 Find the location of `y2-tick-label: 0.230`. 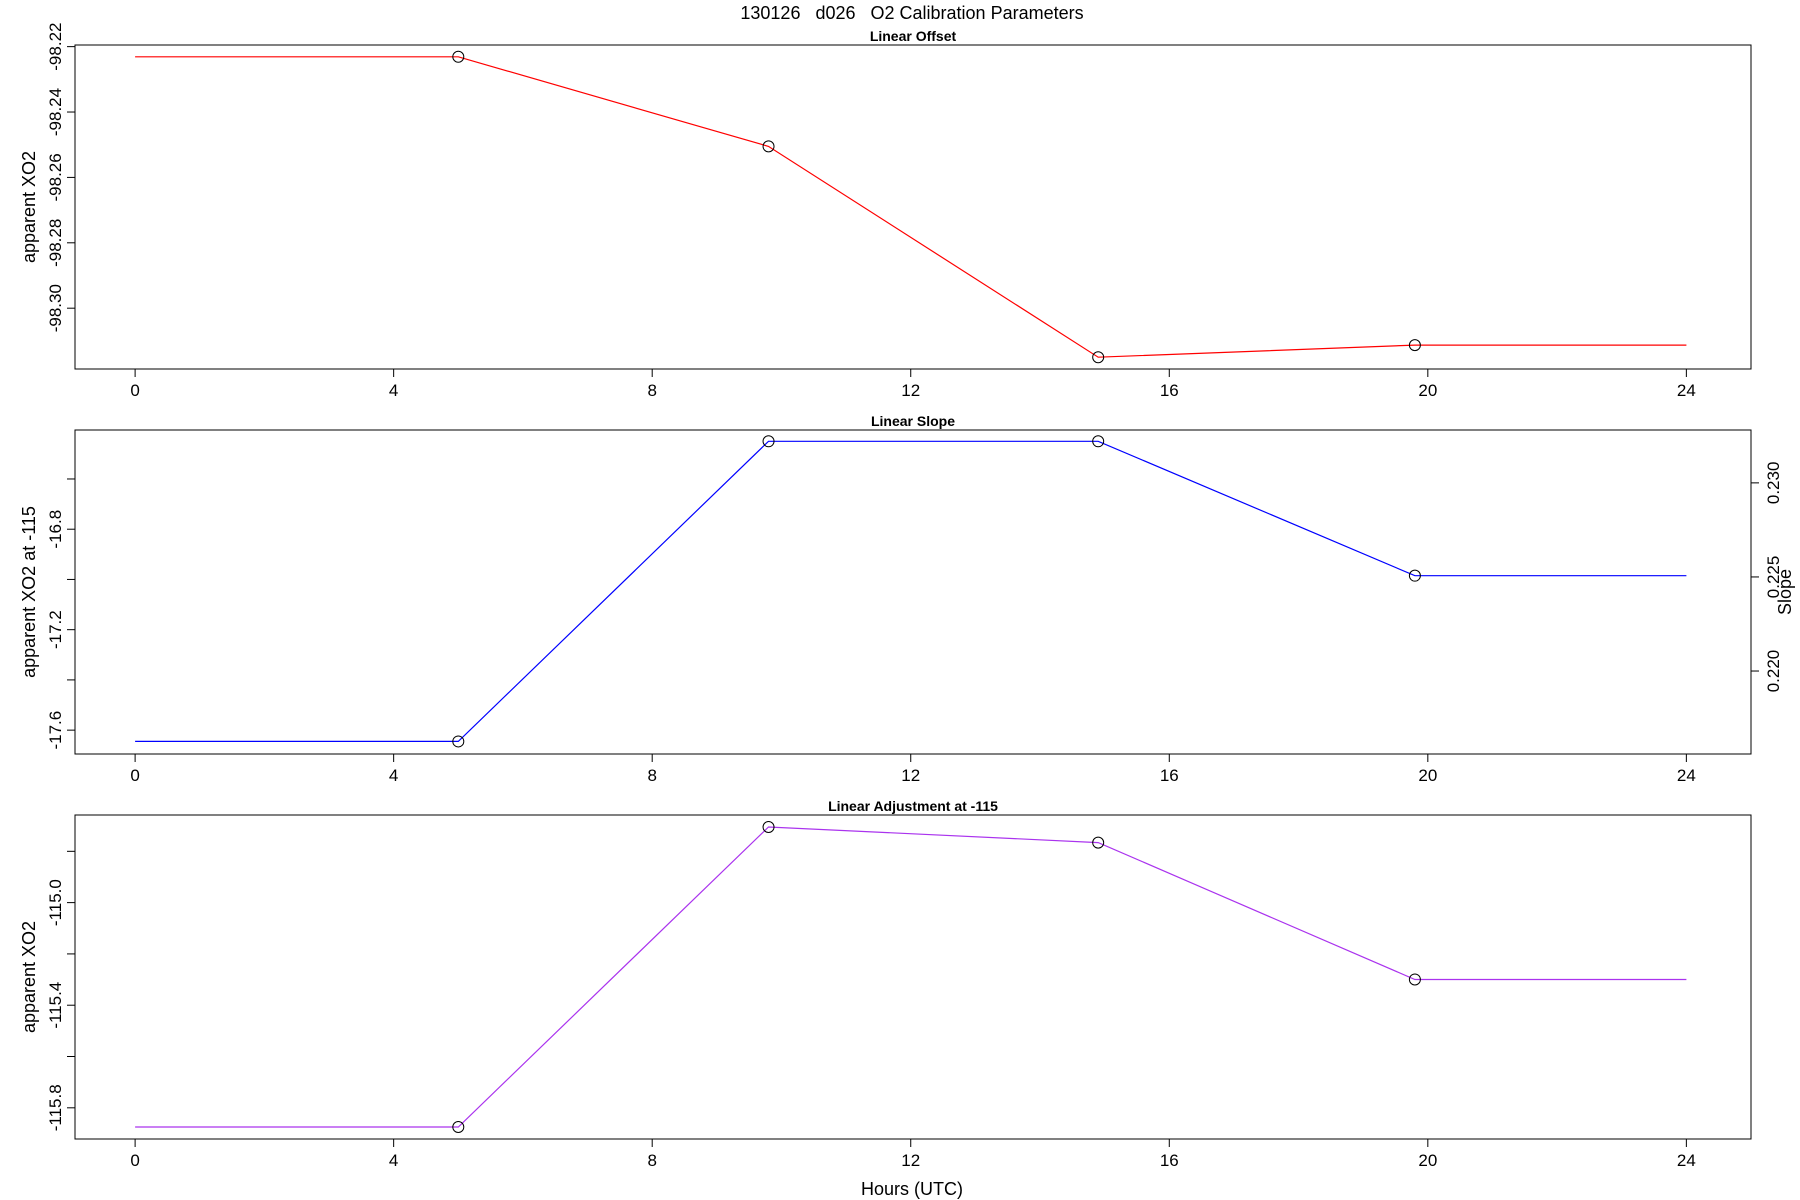

y2-tick-label: 0.230 is located at coordinates (1773, 483).